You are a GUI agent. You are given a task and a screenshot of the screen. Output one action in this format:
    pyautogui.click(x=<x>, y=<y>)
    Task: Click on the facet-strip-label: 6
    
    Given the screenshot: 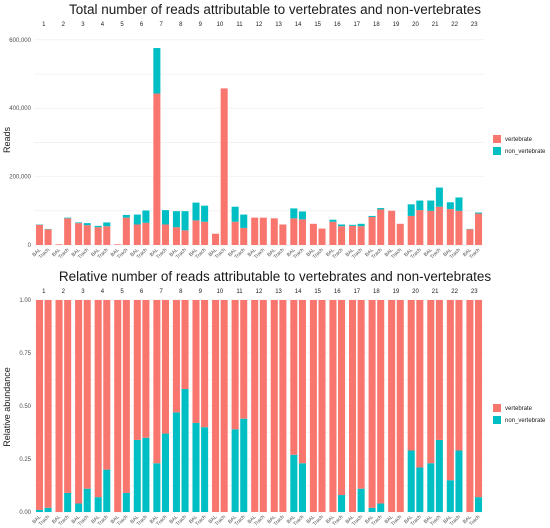 What is the action you would take?
    pyautogui.click(x=142, y=25)
    